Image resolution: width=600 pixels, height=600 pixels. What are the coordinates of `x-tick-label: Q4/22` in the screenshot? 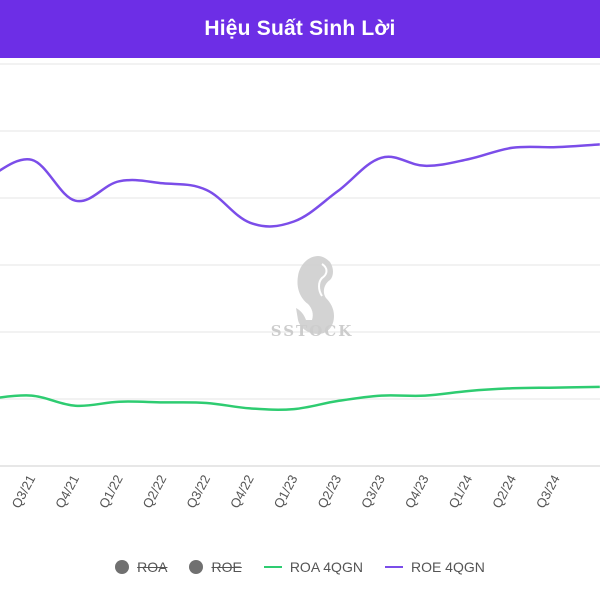 It's located at (242, 491).